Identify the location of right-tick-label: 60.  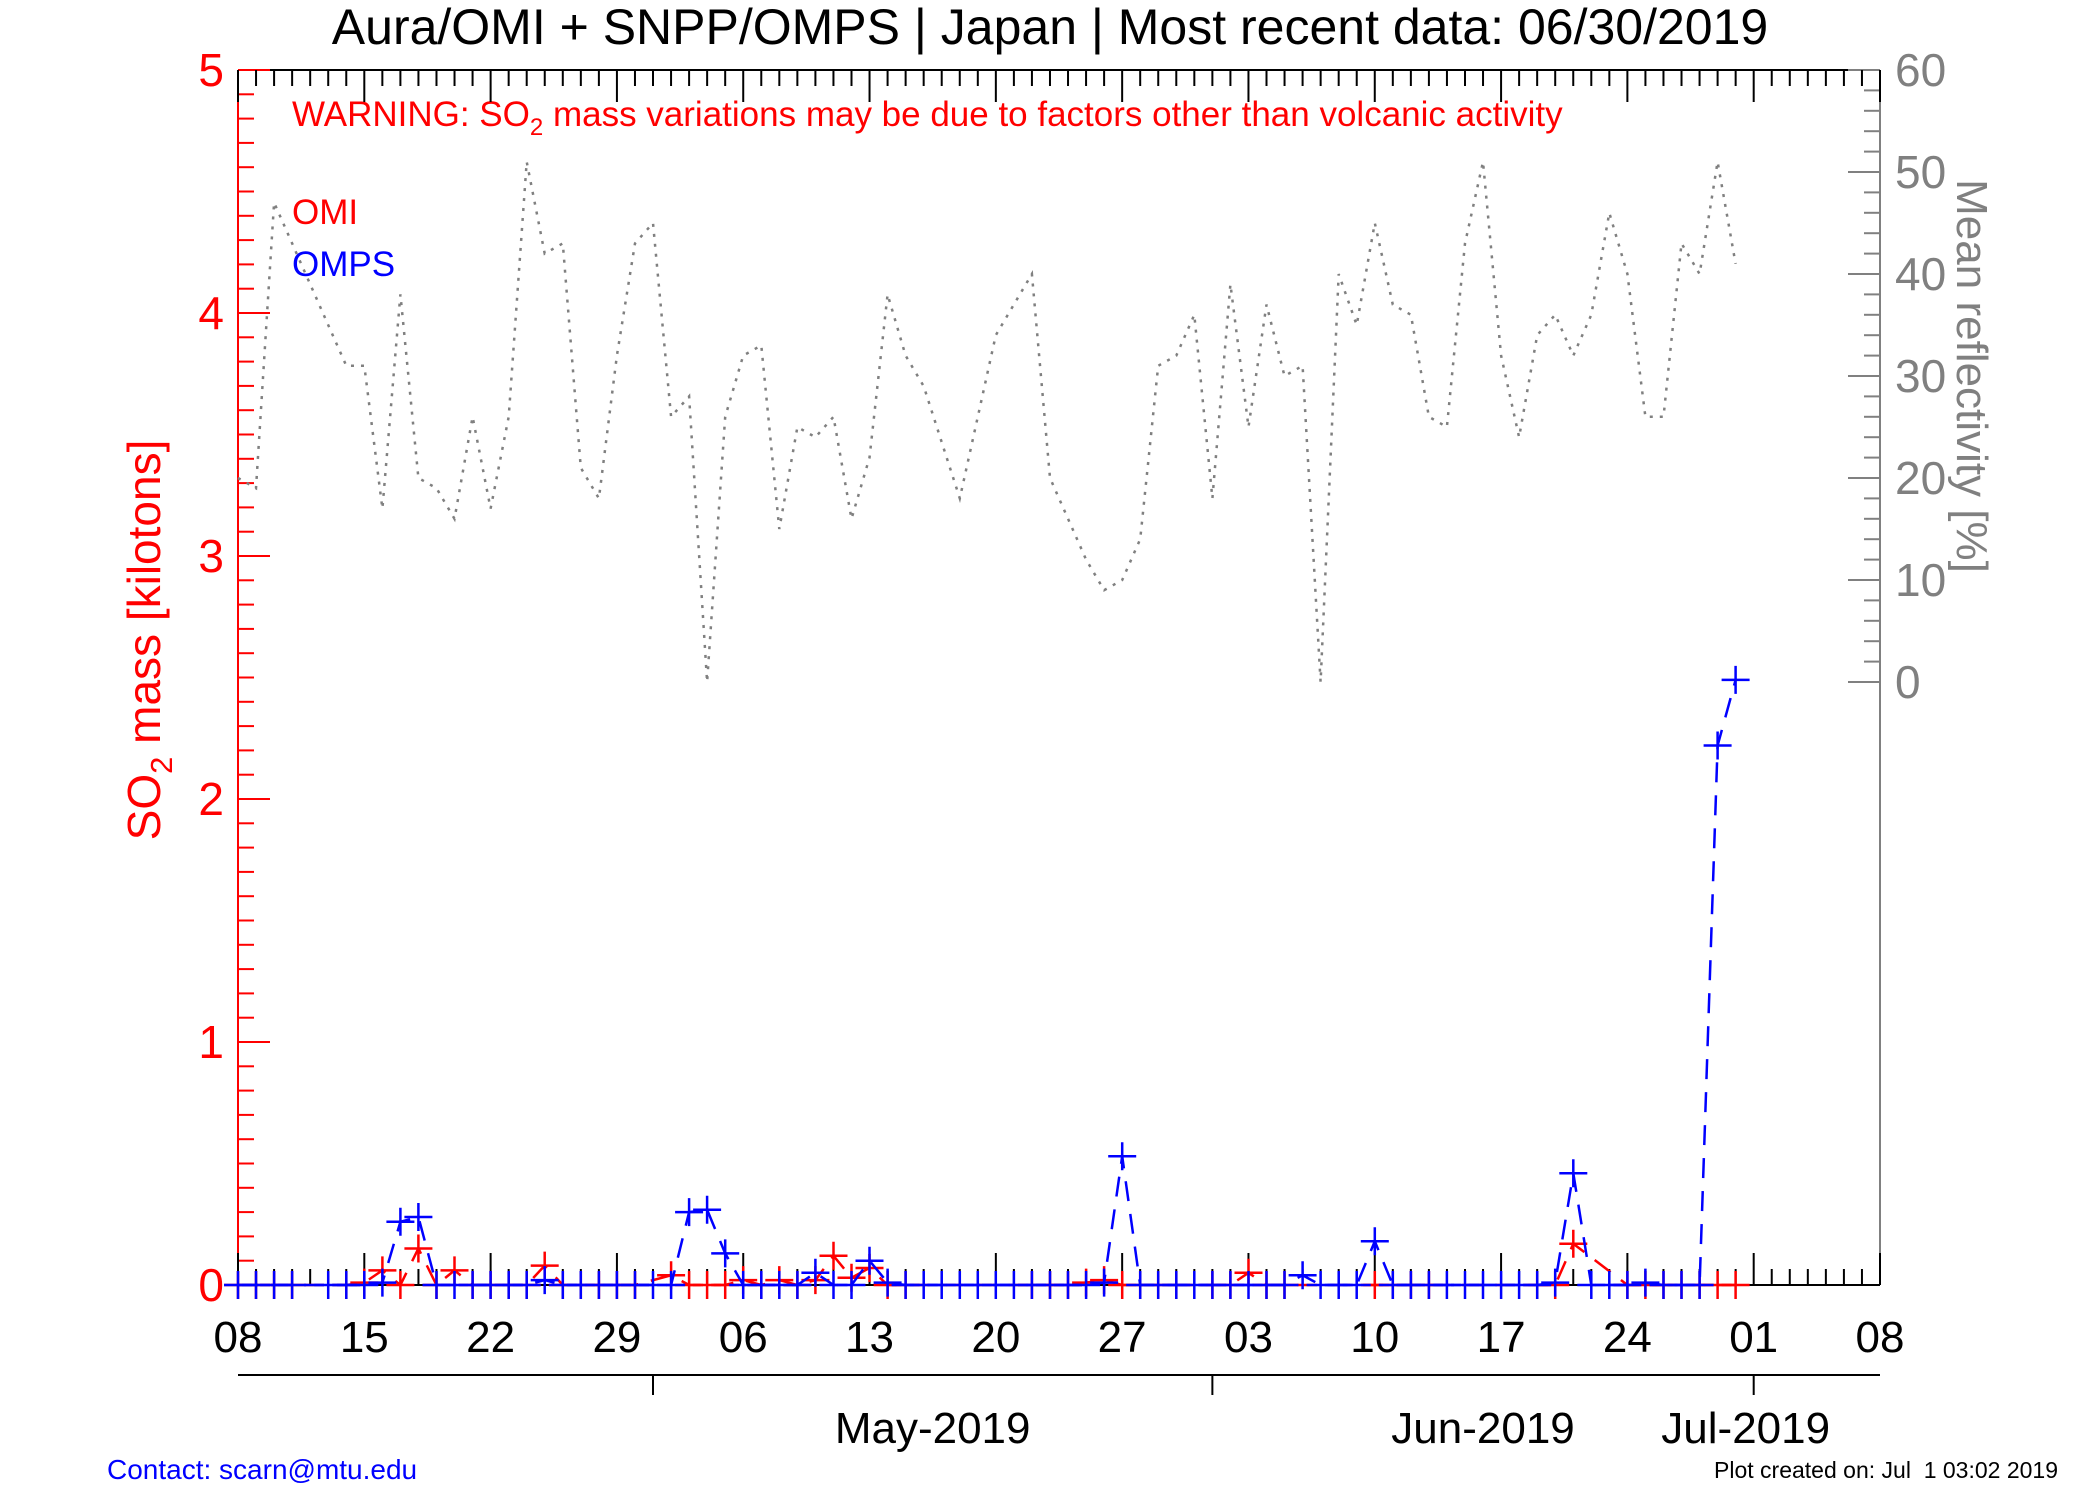
(1920, 70).